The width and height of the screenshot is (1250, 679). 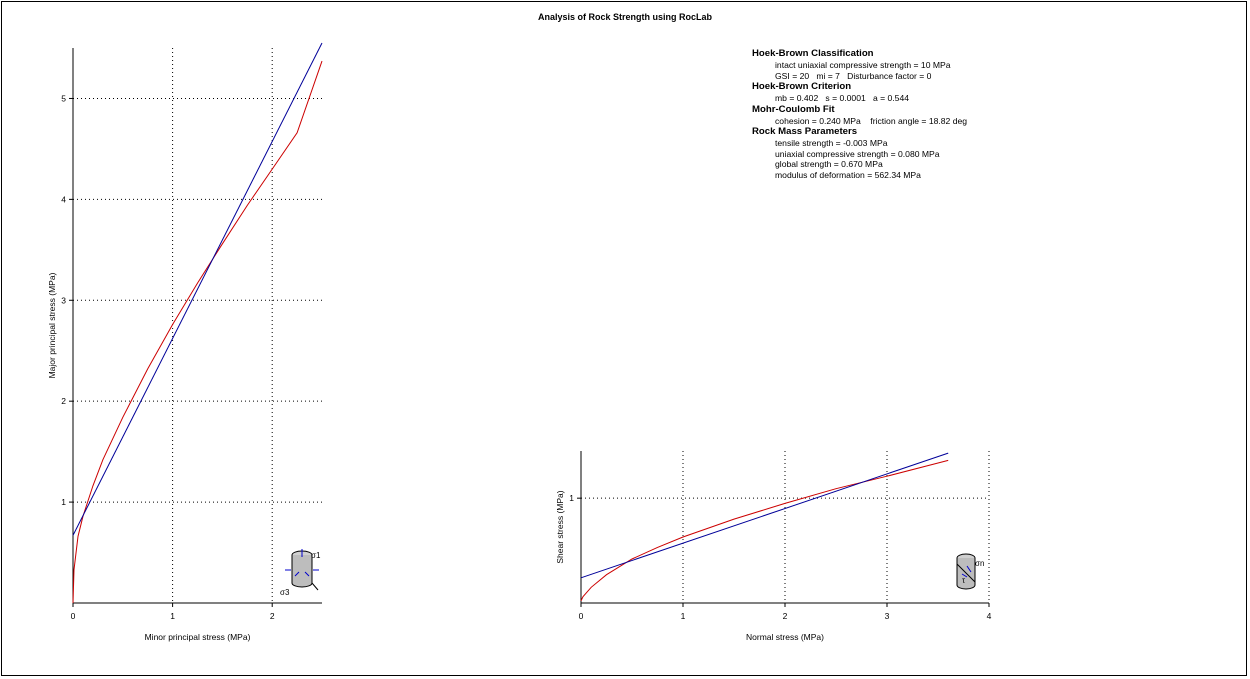 What do you see at coordinates (63, 401) in the screenshot?
I see `y-tick-label: 2` at bounding box center [63, 401].